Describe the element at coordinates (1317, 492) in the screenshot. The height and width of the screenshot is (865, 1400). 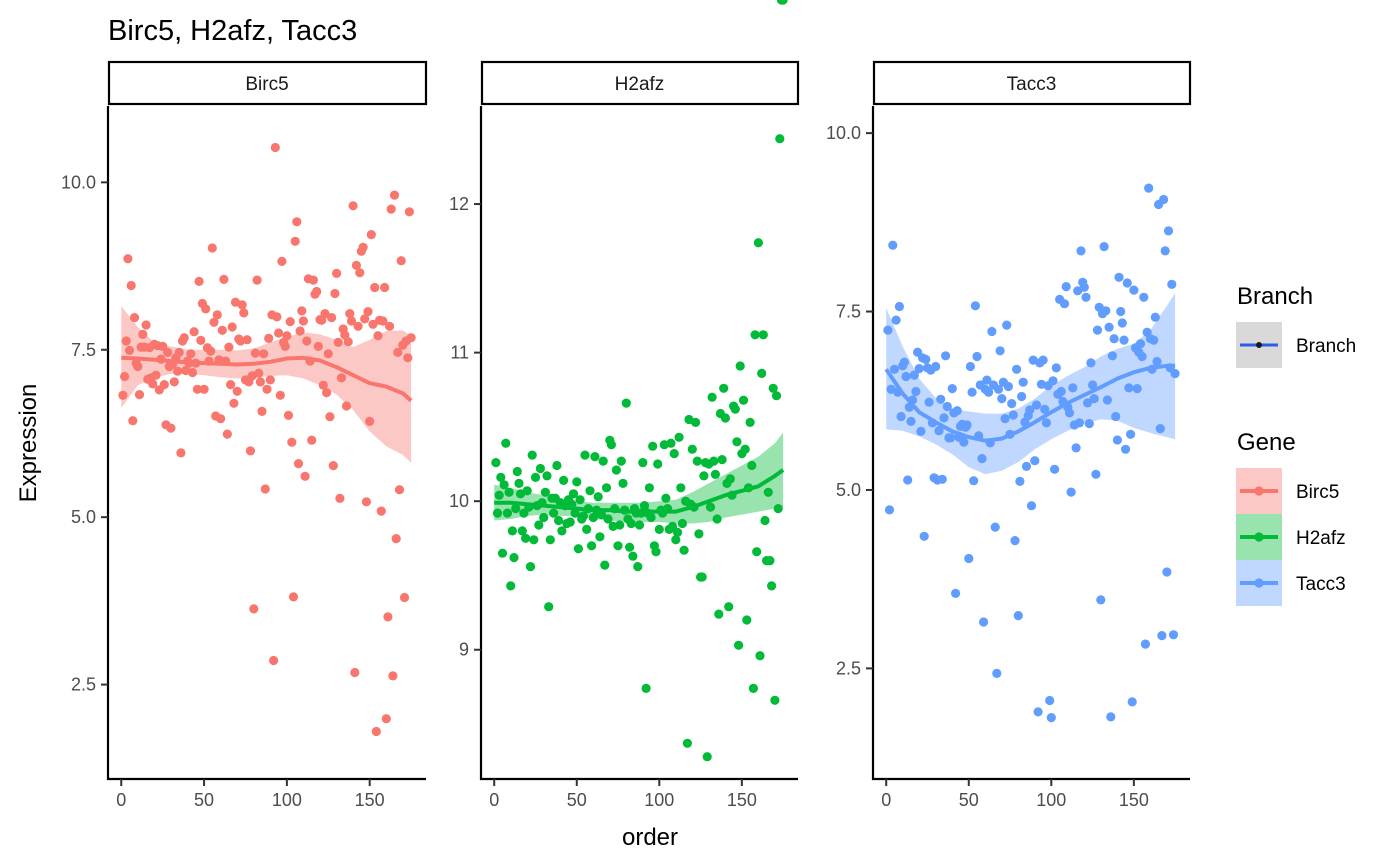
I see `legend-label-birc5: Birc5` at that location.